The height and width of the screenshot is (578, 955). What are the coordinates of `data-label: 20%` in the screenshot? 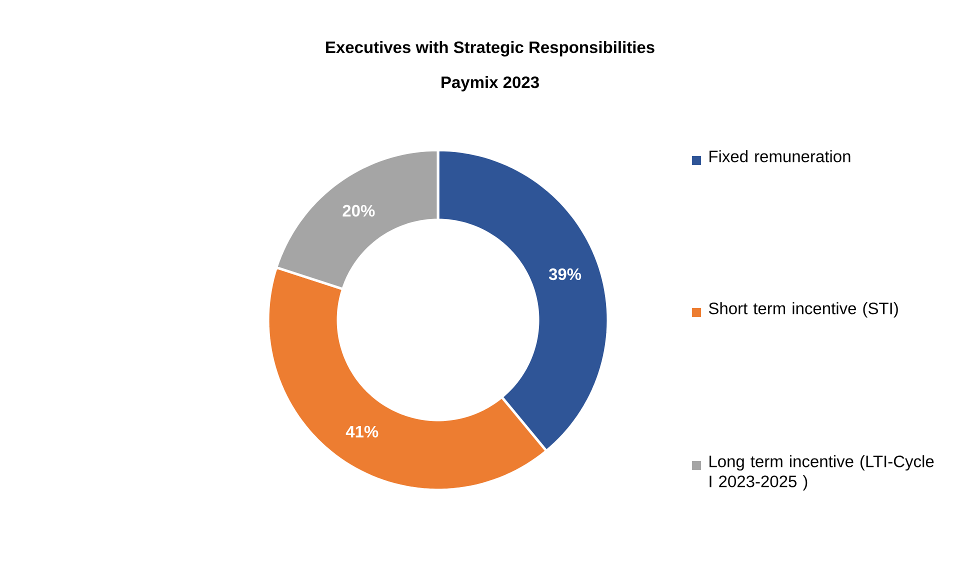 It's located at (358, 210).